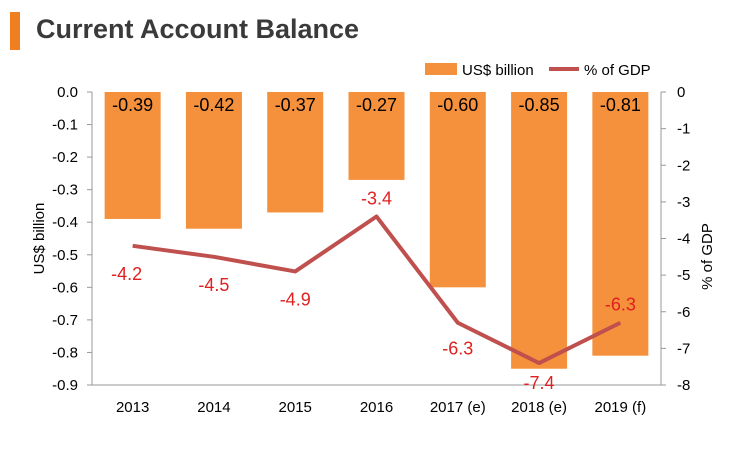 The width and height of the screenshot is (743, 452). Describe the element at coordinates (213, 285) in the screenshot. I see `line-value-label-1: -4.5` at that location.